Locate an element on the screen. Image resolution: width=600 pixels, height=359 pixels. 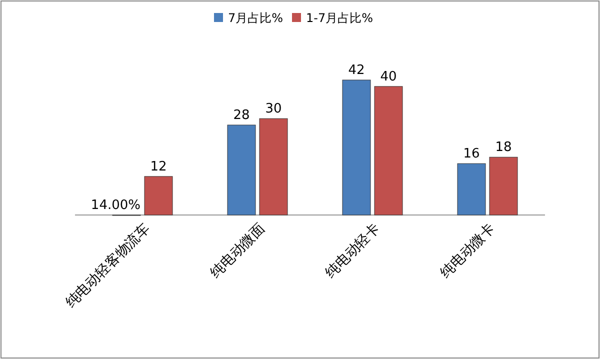
x-tick-label: 纯电动轻客物流车 is located at coordinates (108, 266).